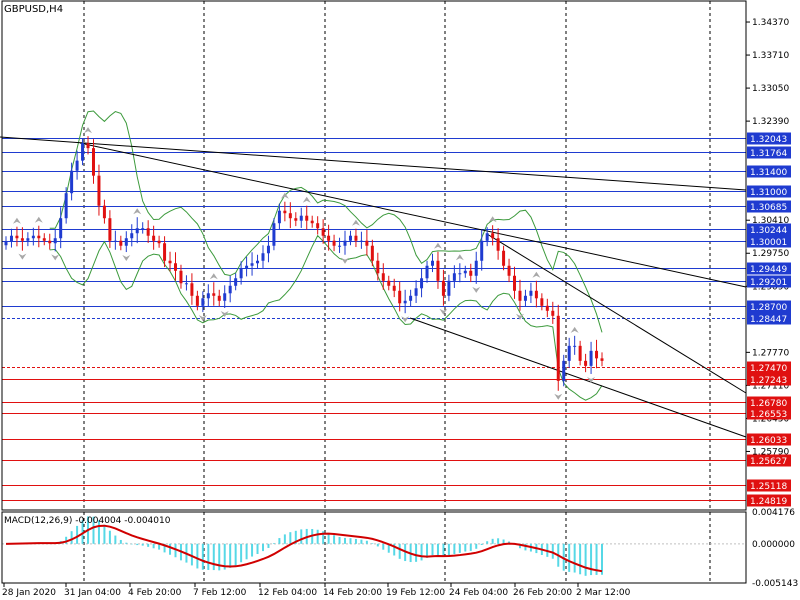 The height and width of the screenshot is (600, 800). What do you see at coordinates (768, 441) in the screenshot?
I see `price-level-label: 1.26033` at bounding box center [768, 441].